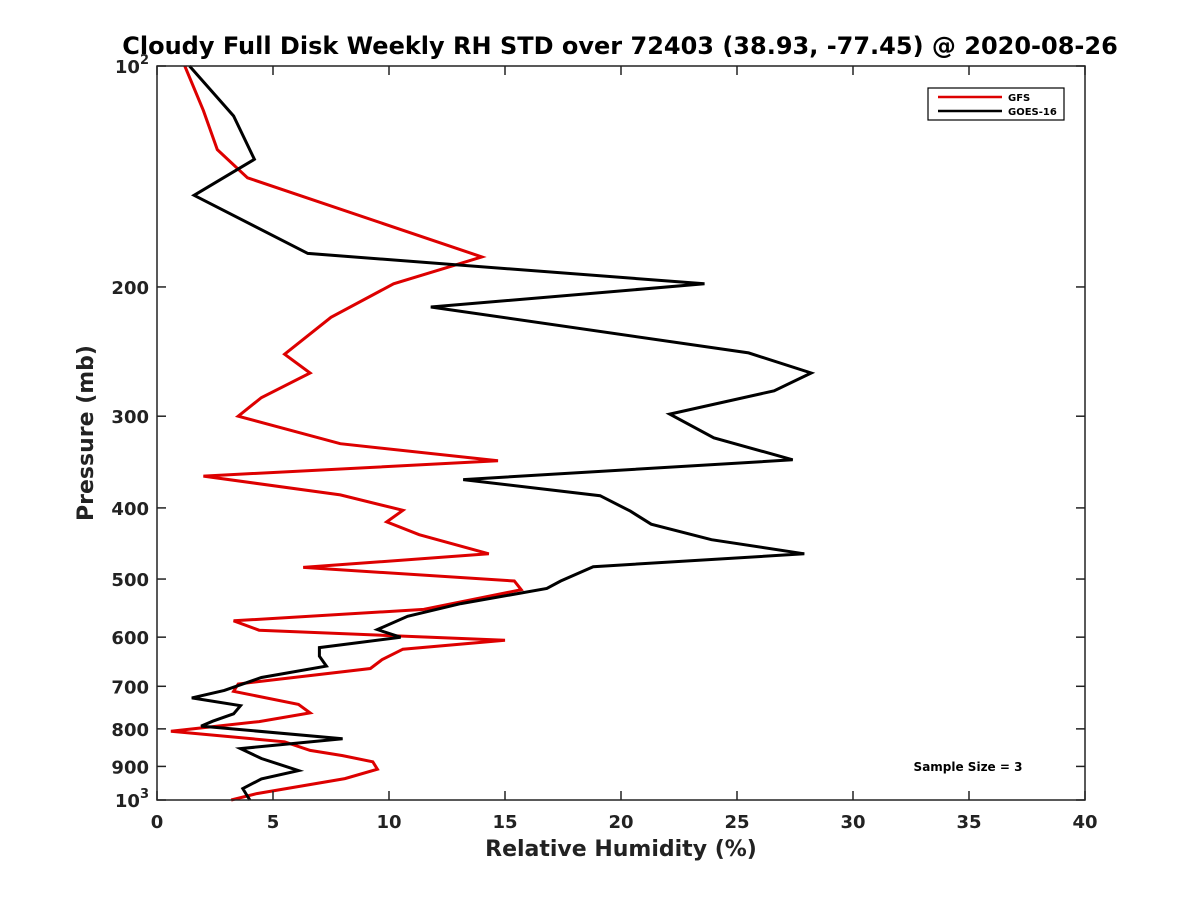 Image resolution: width=1200 pixels, height=900 pixels. I want to click on sample-size-annotation: Sample Size = 3, so click(968, 767).